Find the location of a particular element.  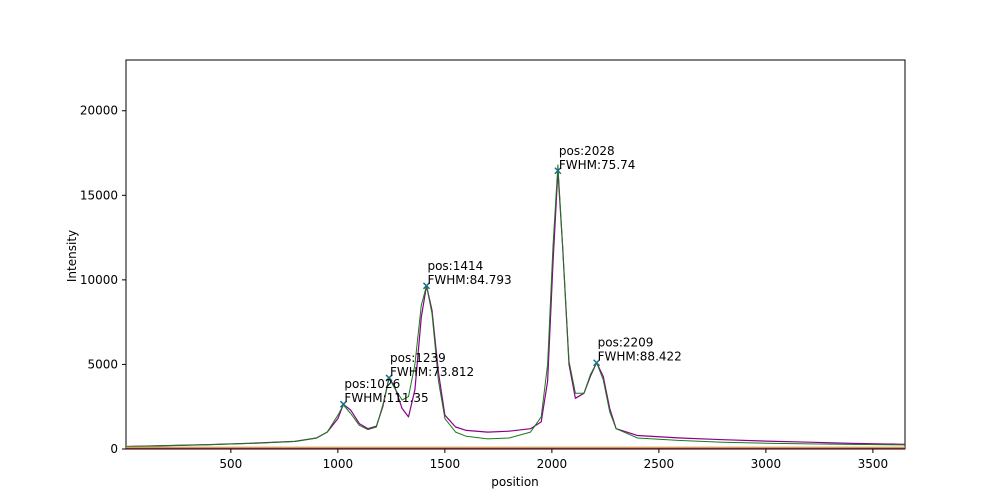

y-axis: 0 5000 10000 15000 20000 is located at coordinates (103, 280).